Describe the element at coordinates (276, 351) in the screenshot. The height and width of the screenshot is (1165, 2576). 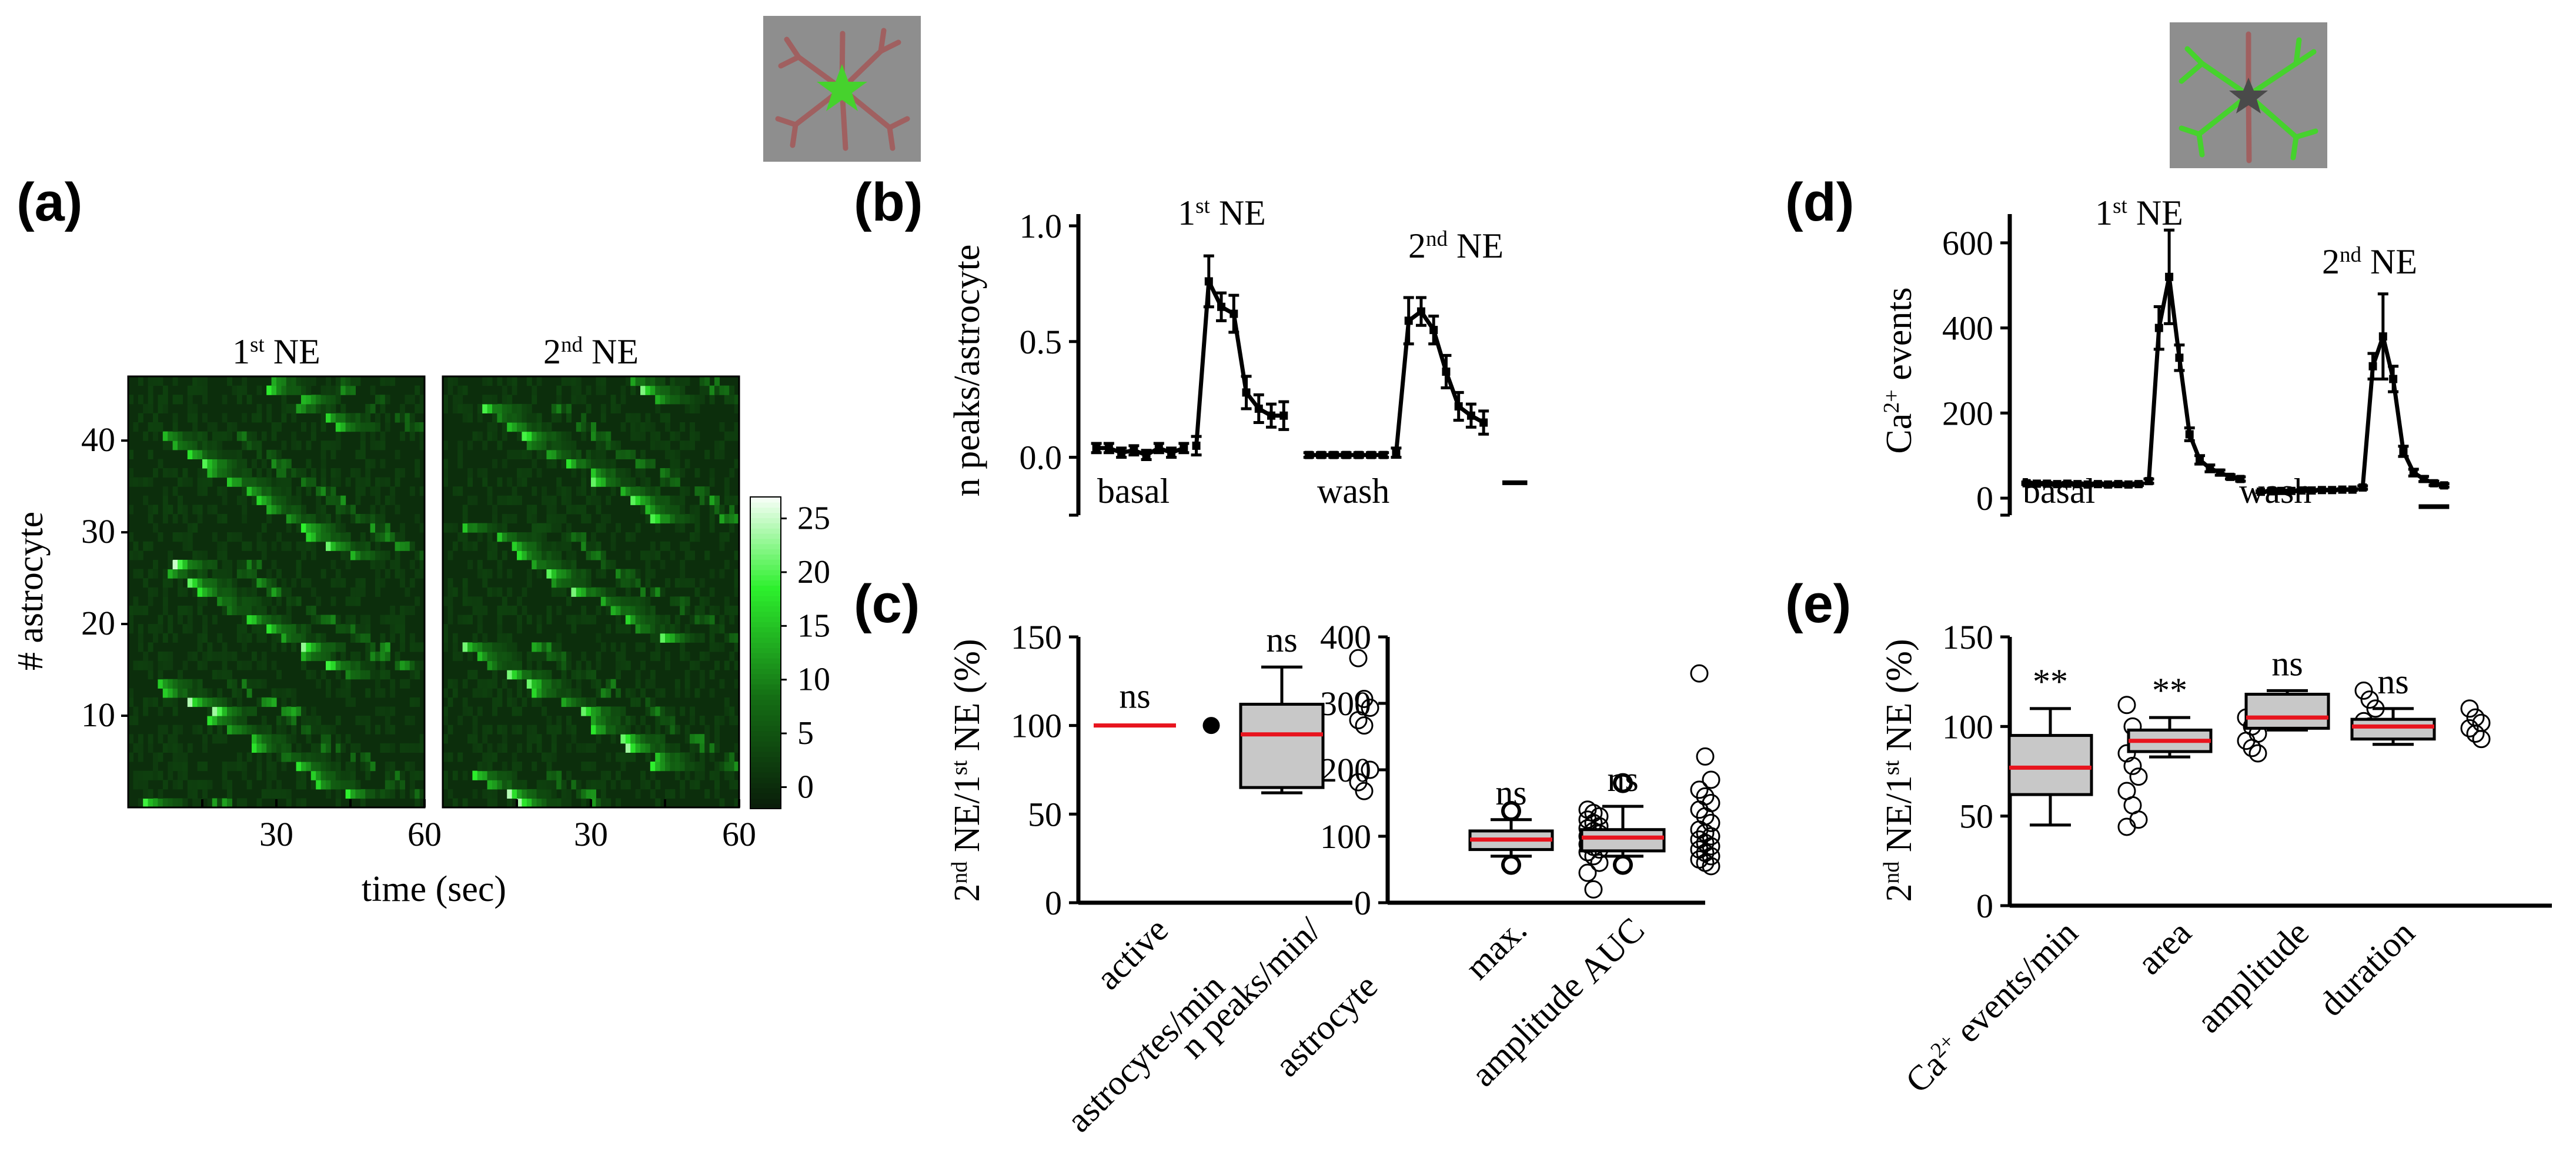
I see `heatmap-title: 1st NE` at that location.